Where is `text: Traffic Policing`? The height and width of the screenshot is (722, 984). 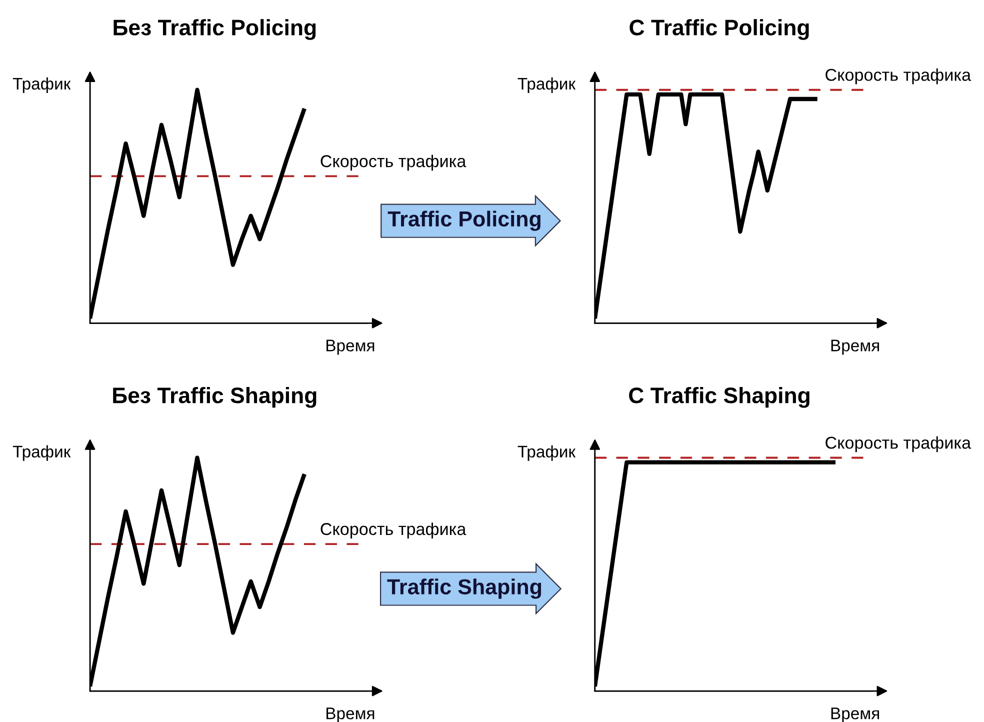 text: Traffic Policing is located at coordinates (464, 220).